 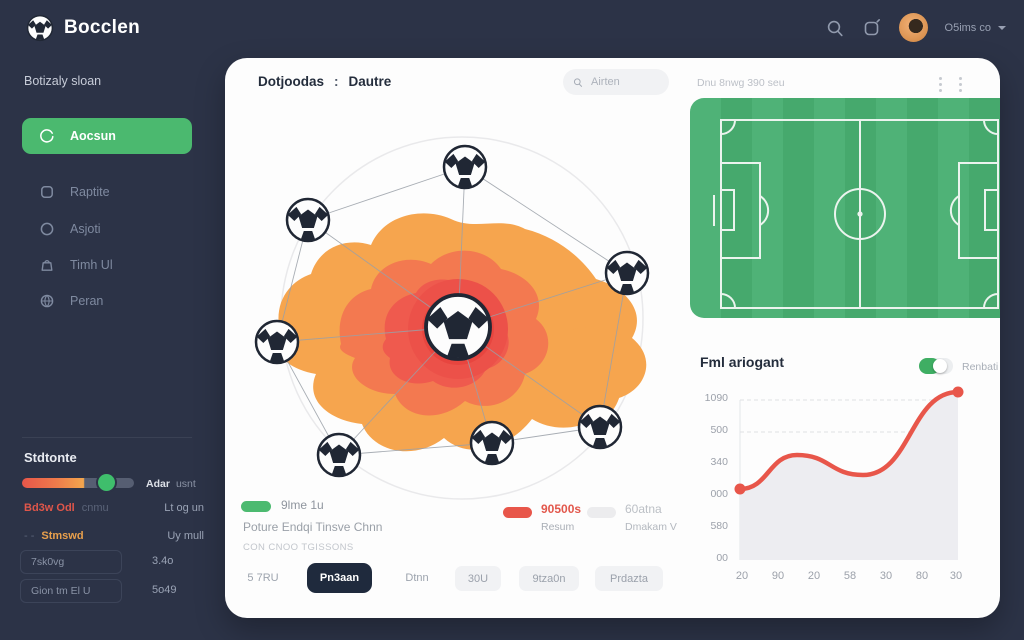 I want to click on stat-label-extra: cnmu, so click(x=95, y=508).